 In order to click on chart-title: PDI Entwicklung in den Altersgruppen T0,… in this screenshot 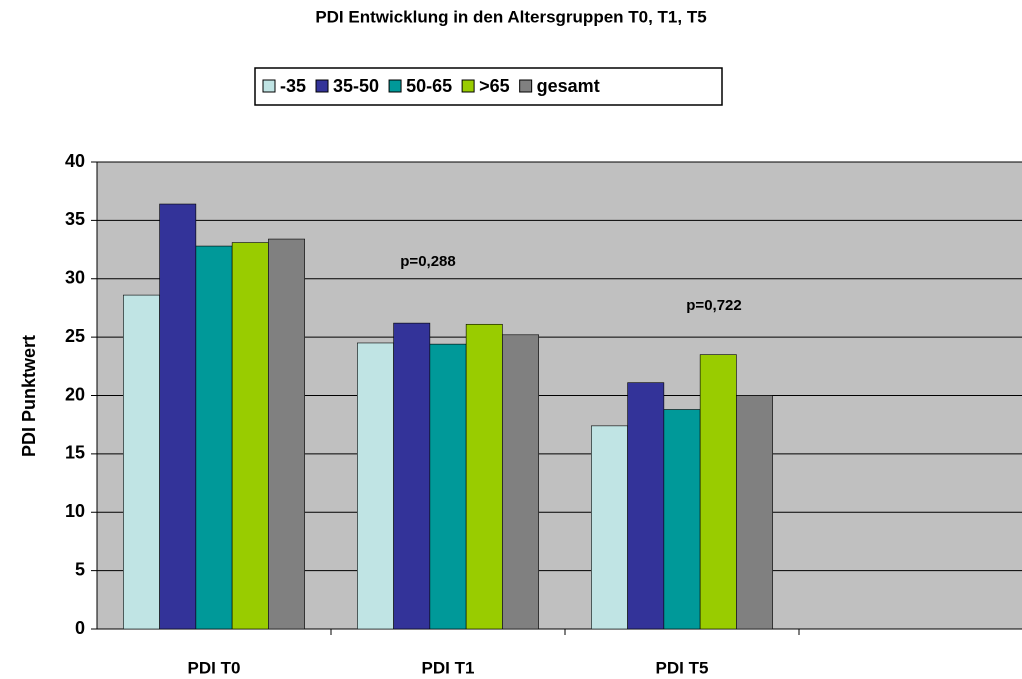, I will do `click(510, 16)`.